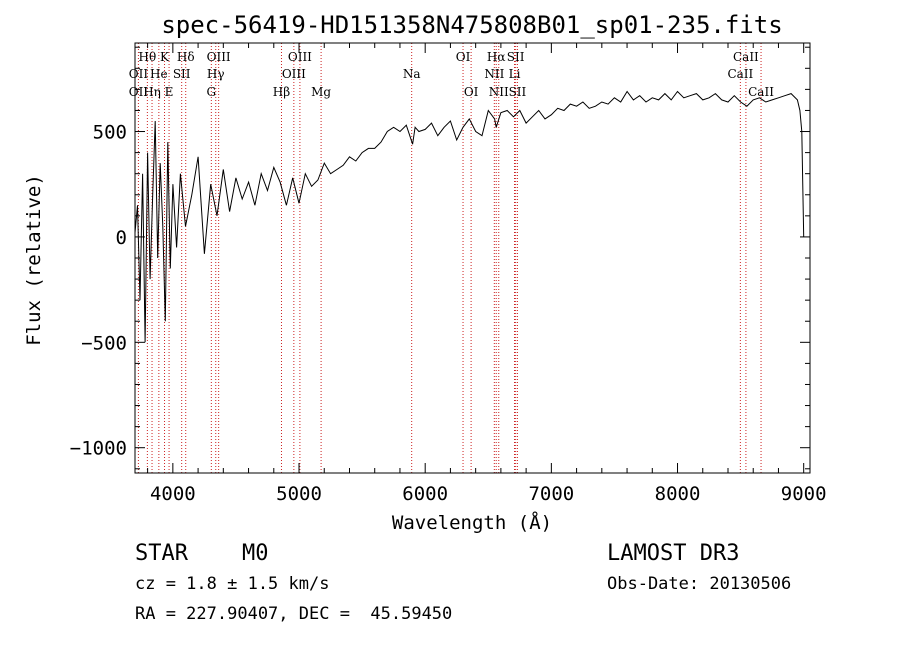  Describe the element at coordinates (496, 57) in the screenshot. I see `spectral-line-label: Hα` at that location.